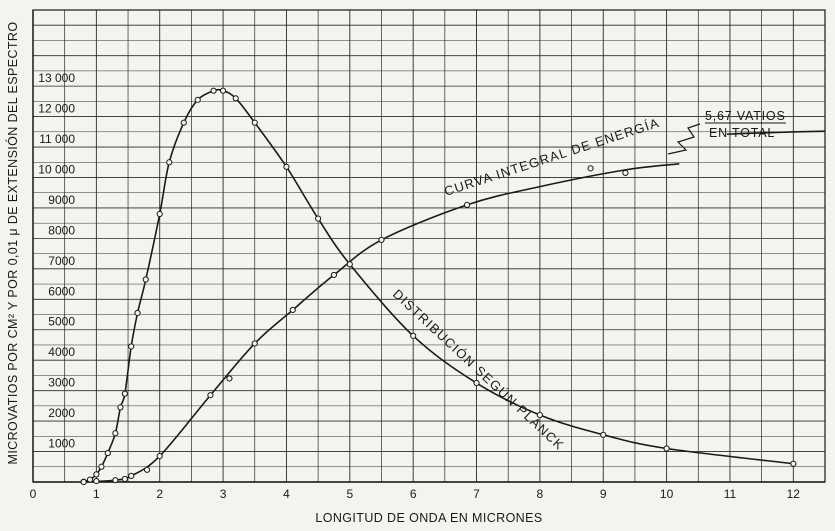 The width and height of the screenshot is (835, 531). What do you see at coordinates (428, 518) in the screenshot?
I see `x-axis-title: LONGITUD DE ONDA EN MICRONES` at bounding box center [428, 518].